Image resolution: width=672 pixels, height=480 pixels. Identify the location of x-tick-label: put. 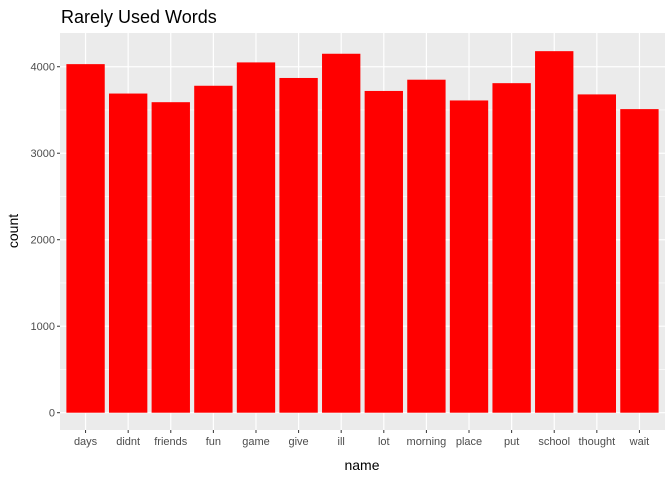
(511, 442).